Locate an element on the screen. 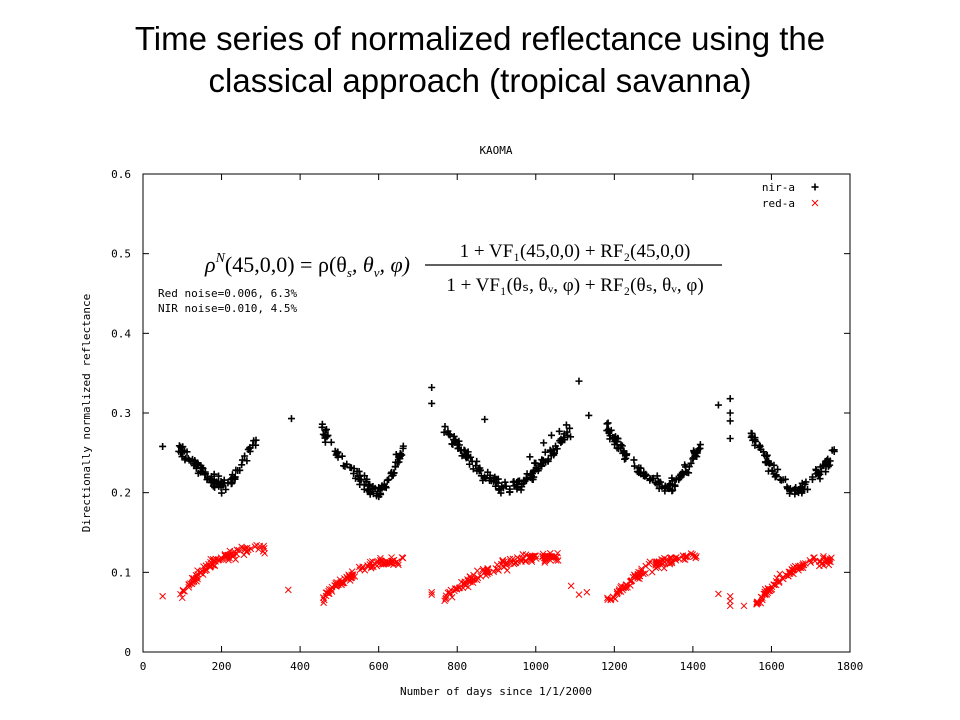 The height and width of the screenshot is (720, 960). x-tick-label: 1800 is located at coordinates (850, 666).